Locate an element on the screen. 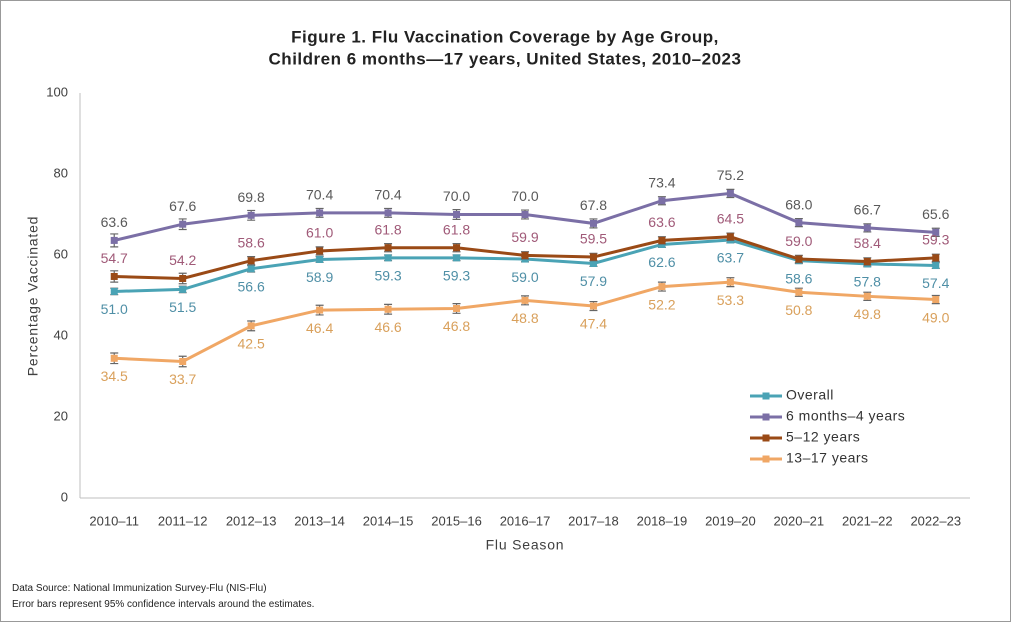  data-label: 42.5 is located at coordinates (251, 344).